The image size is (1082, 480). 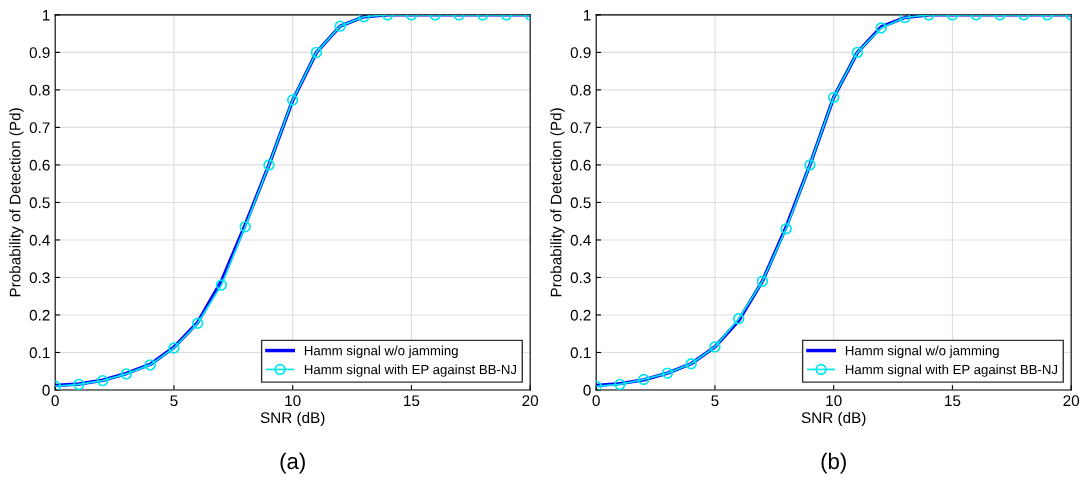 What do you see at coordinates (833, 463) in the screenshot?
I see `text: (b)` at bounding box center [833, 463].